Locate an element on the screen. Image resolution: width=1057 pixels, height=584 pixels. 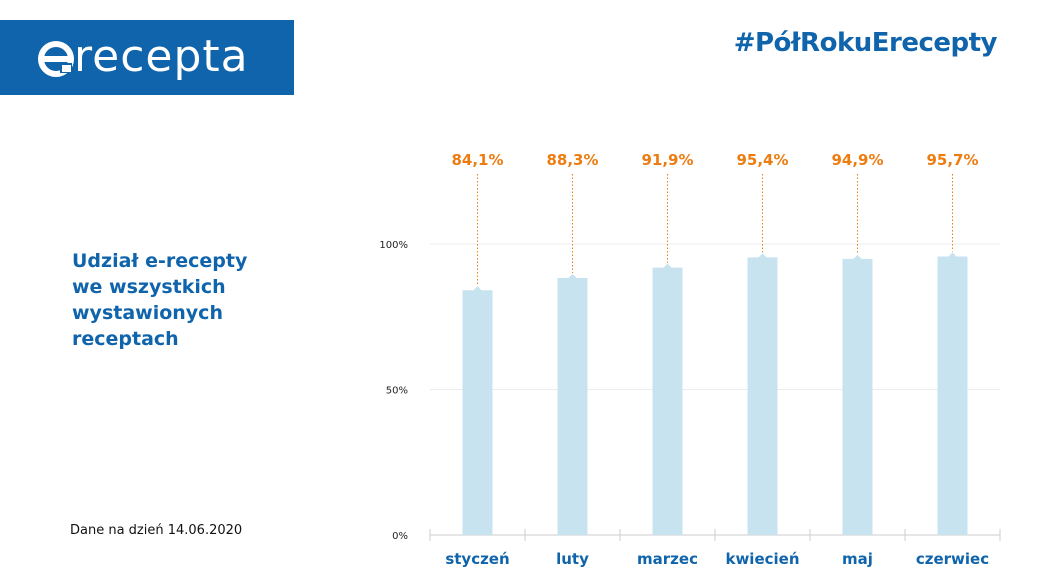
data-label: 94,9% is located at coordinates (857, 160).